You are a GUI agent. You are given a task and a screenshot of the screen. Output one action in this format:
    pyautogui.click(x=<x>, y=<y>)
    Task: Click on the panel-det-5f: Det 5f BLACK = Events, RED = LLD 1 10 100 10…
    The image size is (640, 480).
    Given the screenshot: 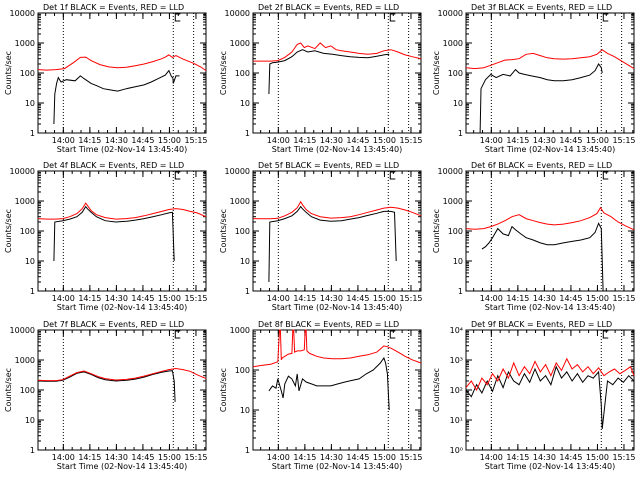 What is the action you would take?
    pyautogui.click(x=321, y=236)
    